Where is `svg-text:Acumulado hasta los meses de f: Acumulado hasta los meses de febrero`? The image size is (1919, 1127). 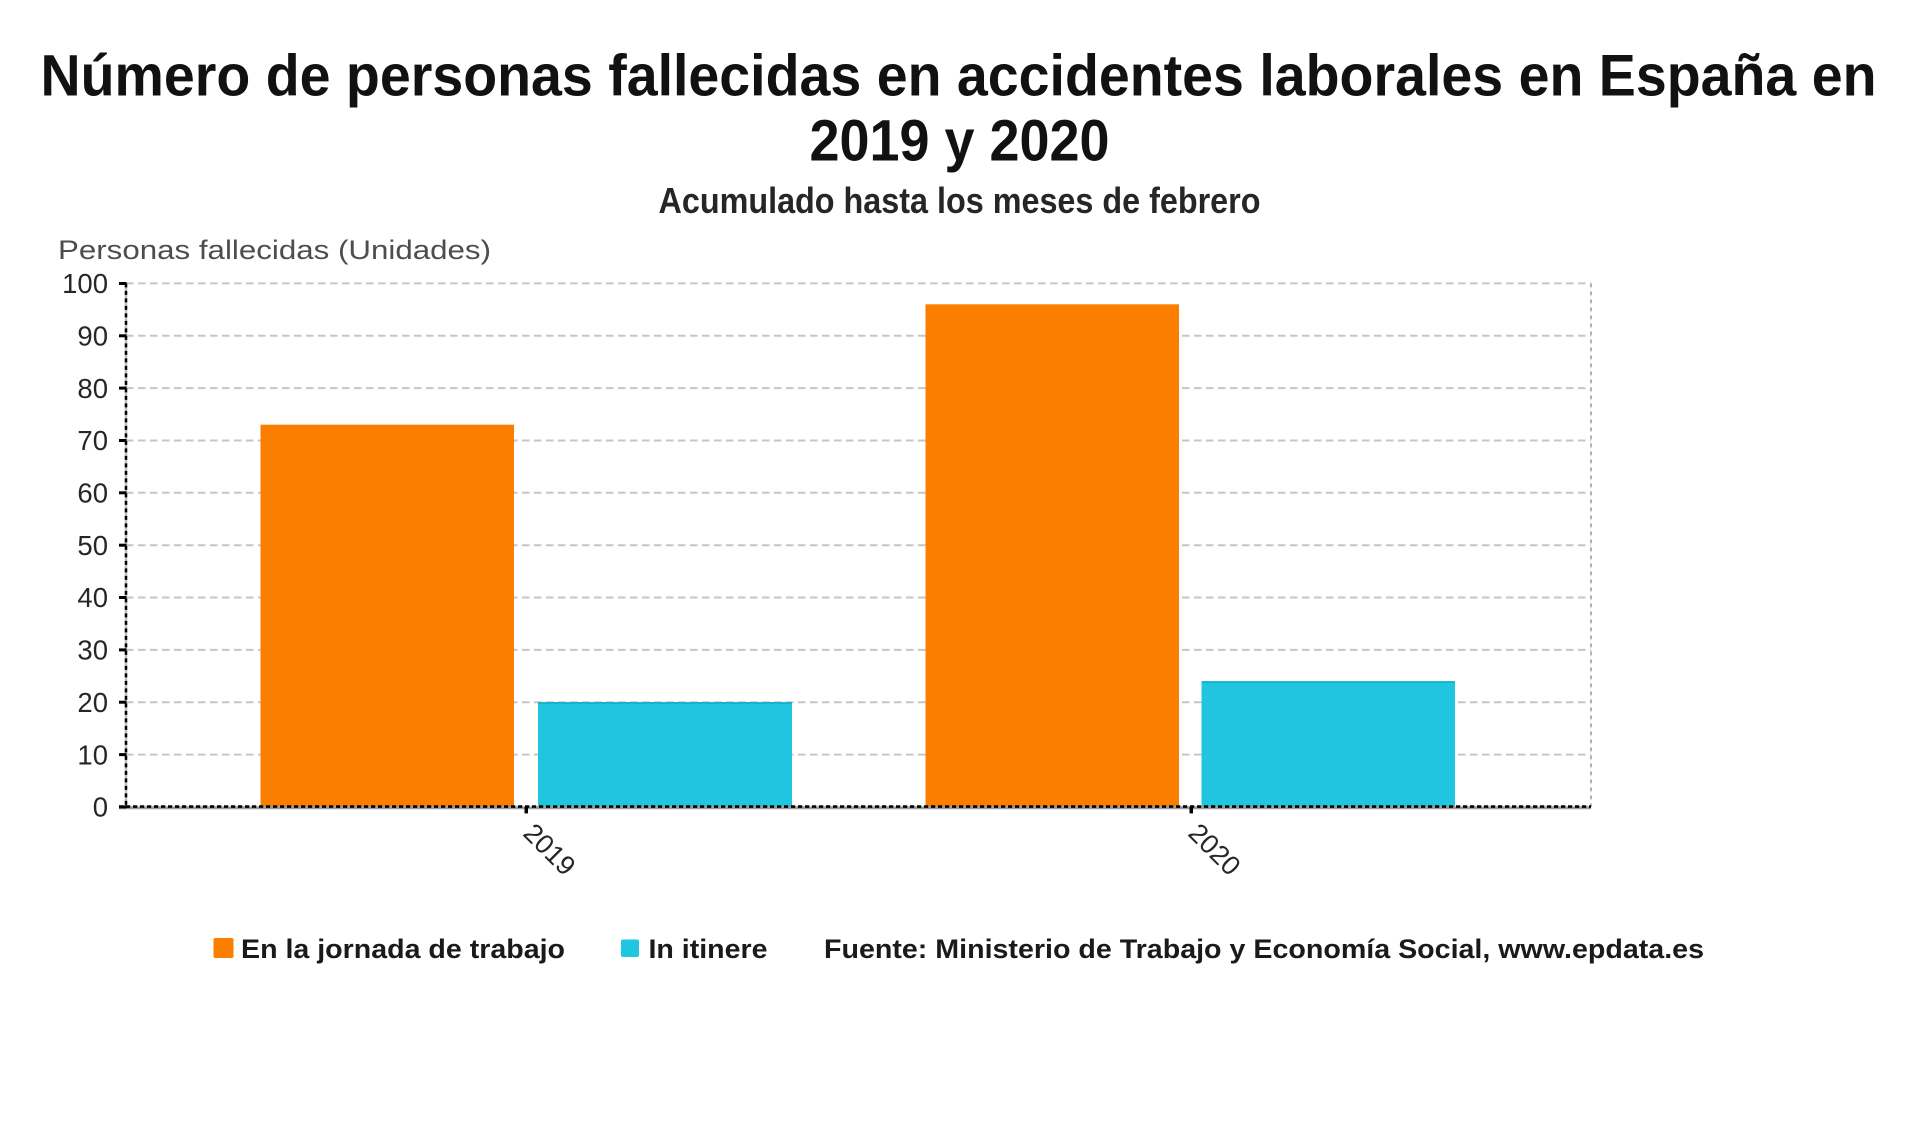
svg-text:Acumulado hasta los meses de f: Acumulado hasta los meses de febrero is located at coordinates (960, 200).